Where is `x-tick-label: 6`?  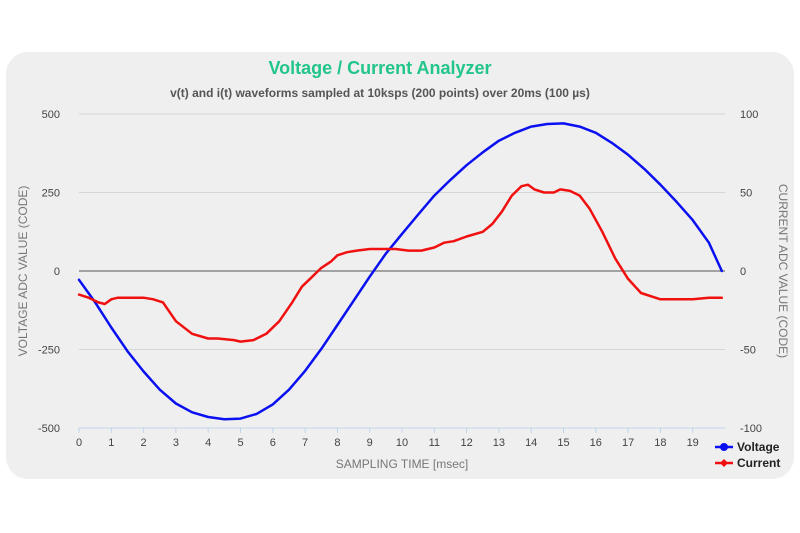 x-tick-label: 6 is located at coordinates (273, 443).